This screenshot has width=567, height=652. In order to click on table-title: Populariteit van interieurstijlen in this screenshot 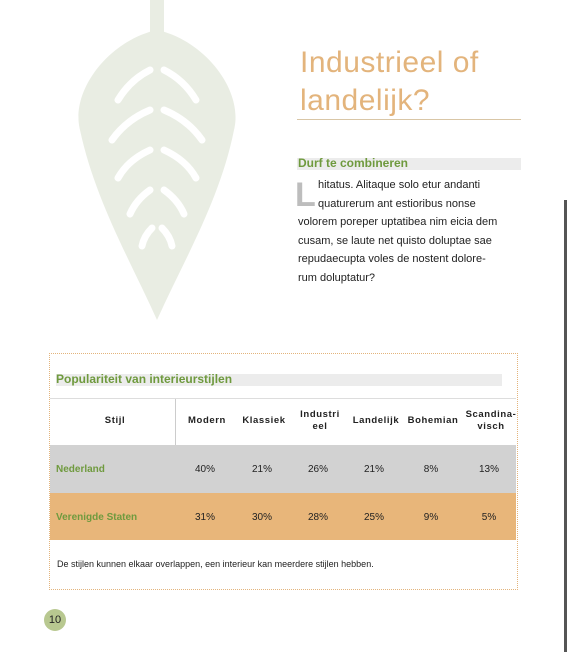, I will do `click(144, 379)`.